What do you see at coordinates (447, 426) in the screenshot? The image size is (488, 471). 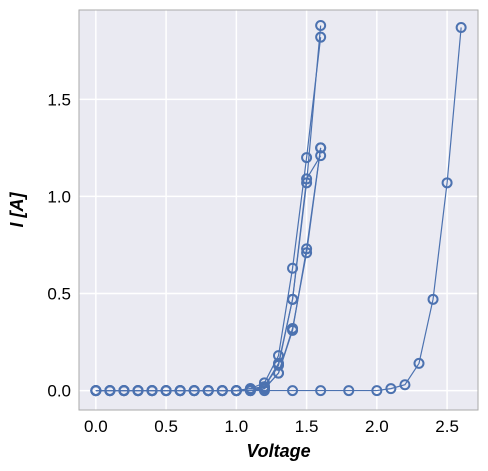 I see `x-tick-label: 2.5` at bounding box center [447, 426].